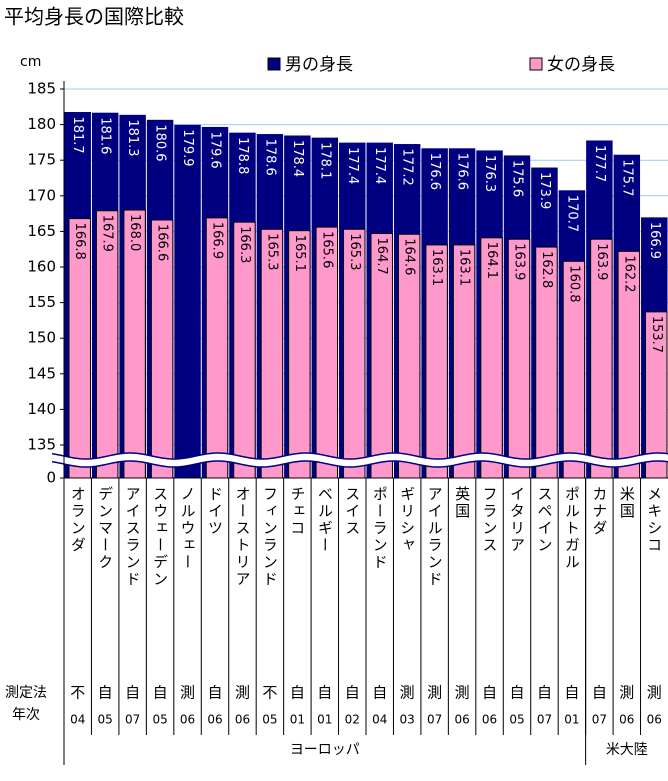  I want to click on x-tick-label: ノルウェー, so click(188, 528).